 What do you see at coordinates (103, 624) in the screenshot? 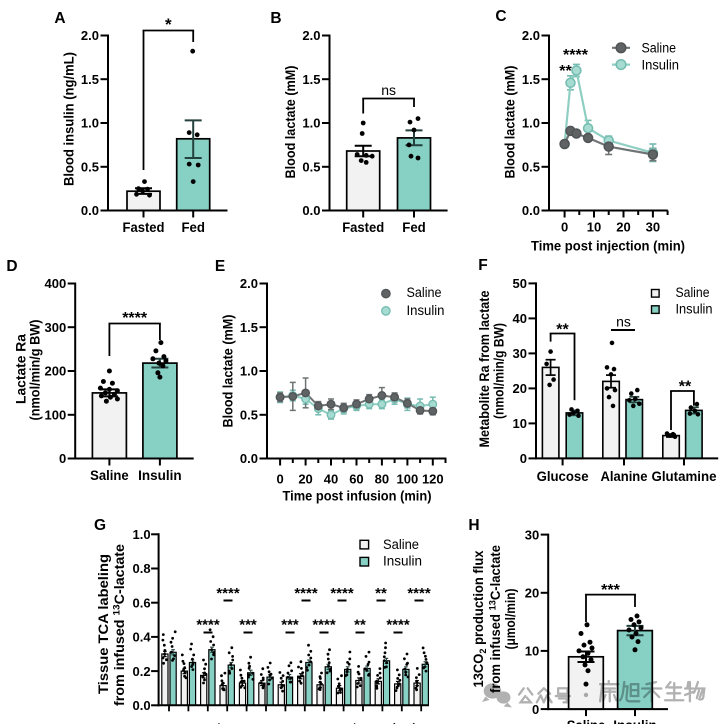
I see `svg-text: Tissue TCA labeling` at bounding box center [103, 624].